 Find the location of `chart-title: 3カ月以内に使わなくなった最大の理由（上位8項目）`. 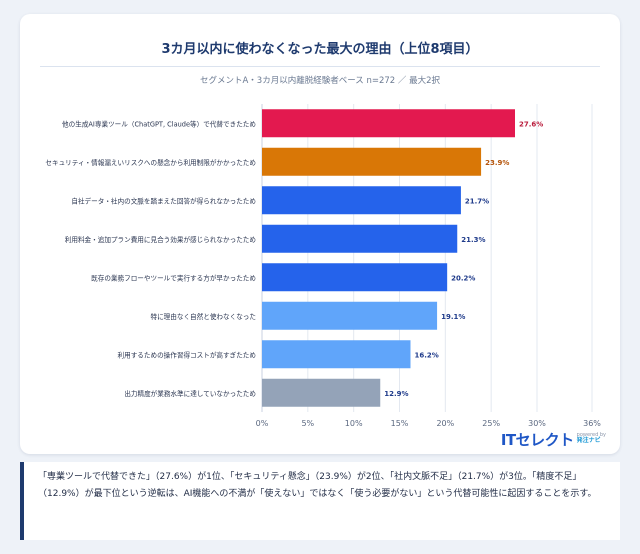

chart-title: 3カ月以内に使わなくなった最大の理由（上位8項目） is located at coordinates (320, 49).